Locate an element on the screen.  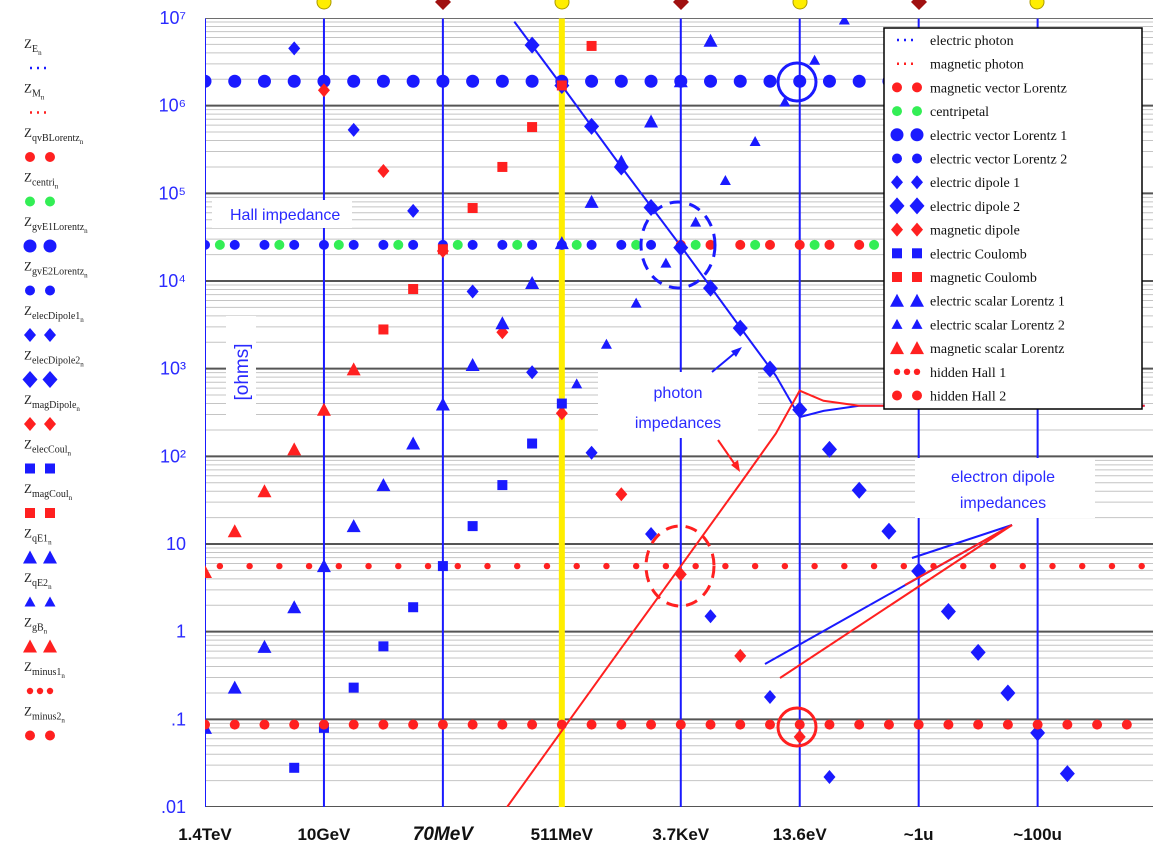
symbol-label: ZmagCouln is located at coordinates (48, 491).